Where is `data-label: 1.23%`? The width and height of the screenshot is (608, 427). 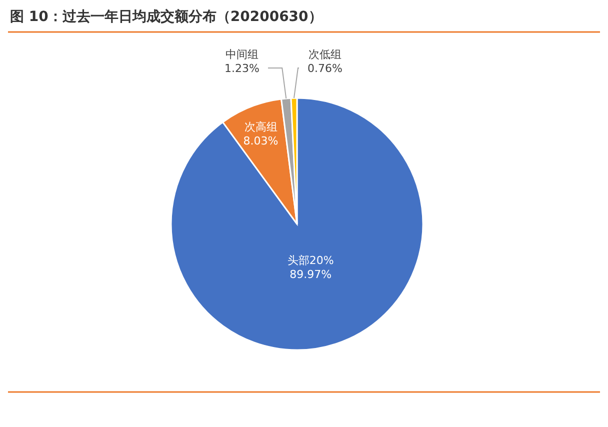
data-label: 1.23% is located at coordinates (242, 68).